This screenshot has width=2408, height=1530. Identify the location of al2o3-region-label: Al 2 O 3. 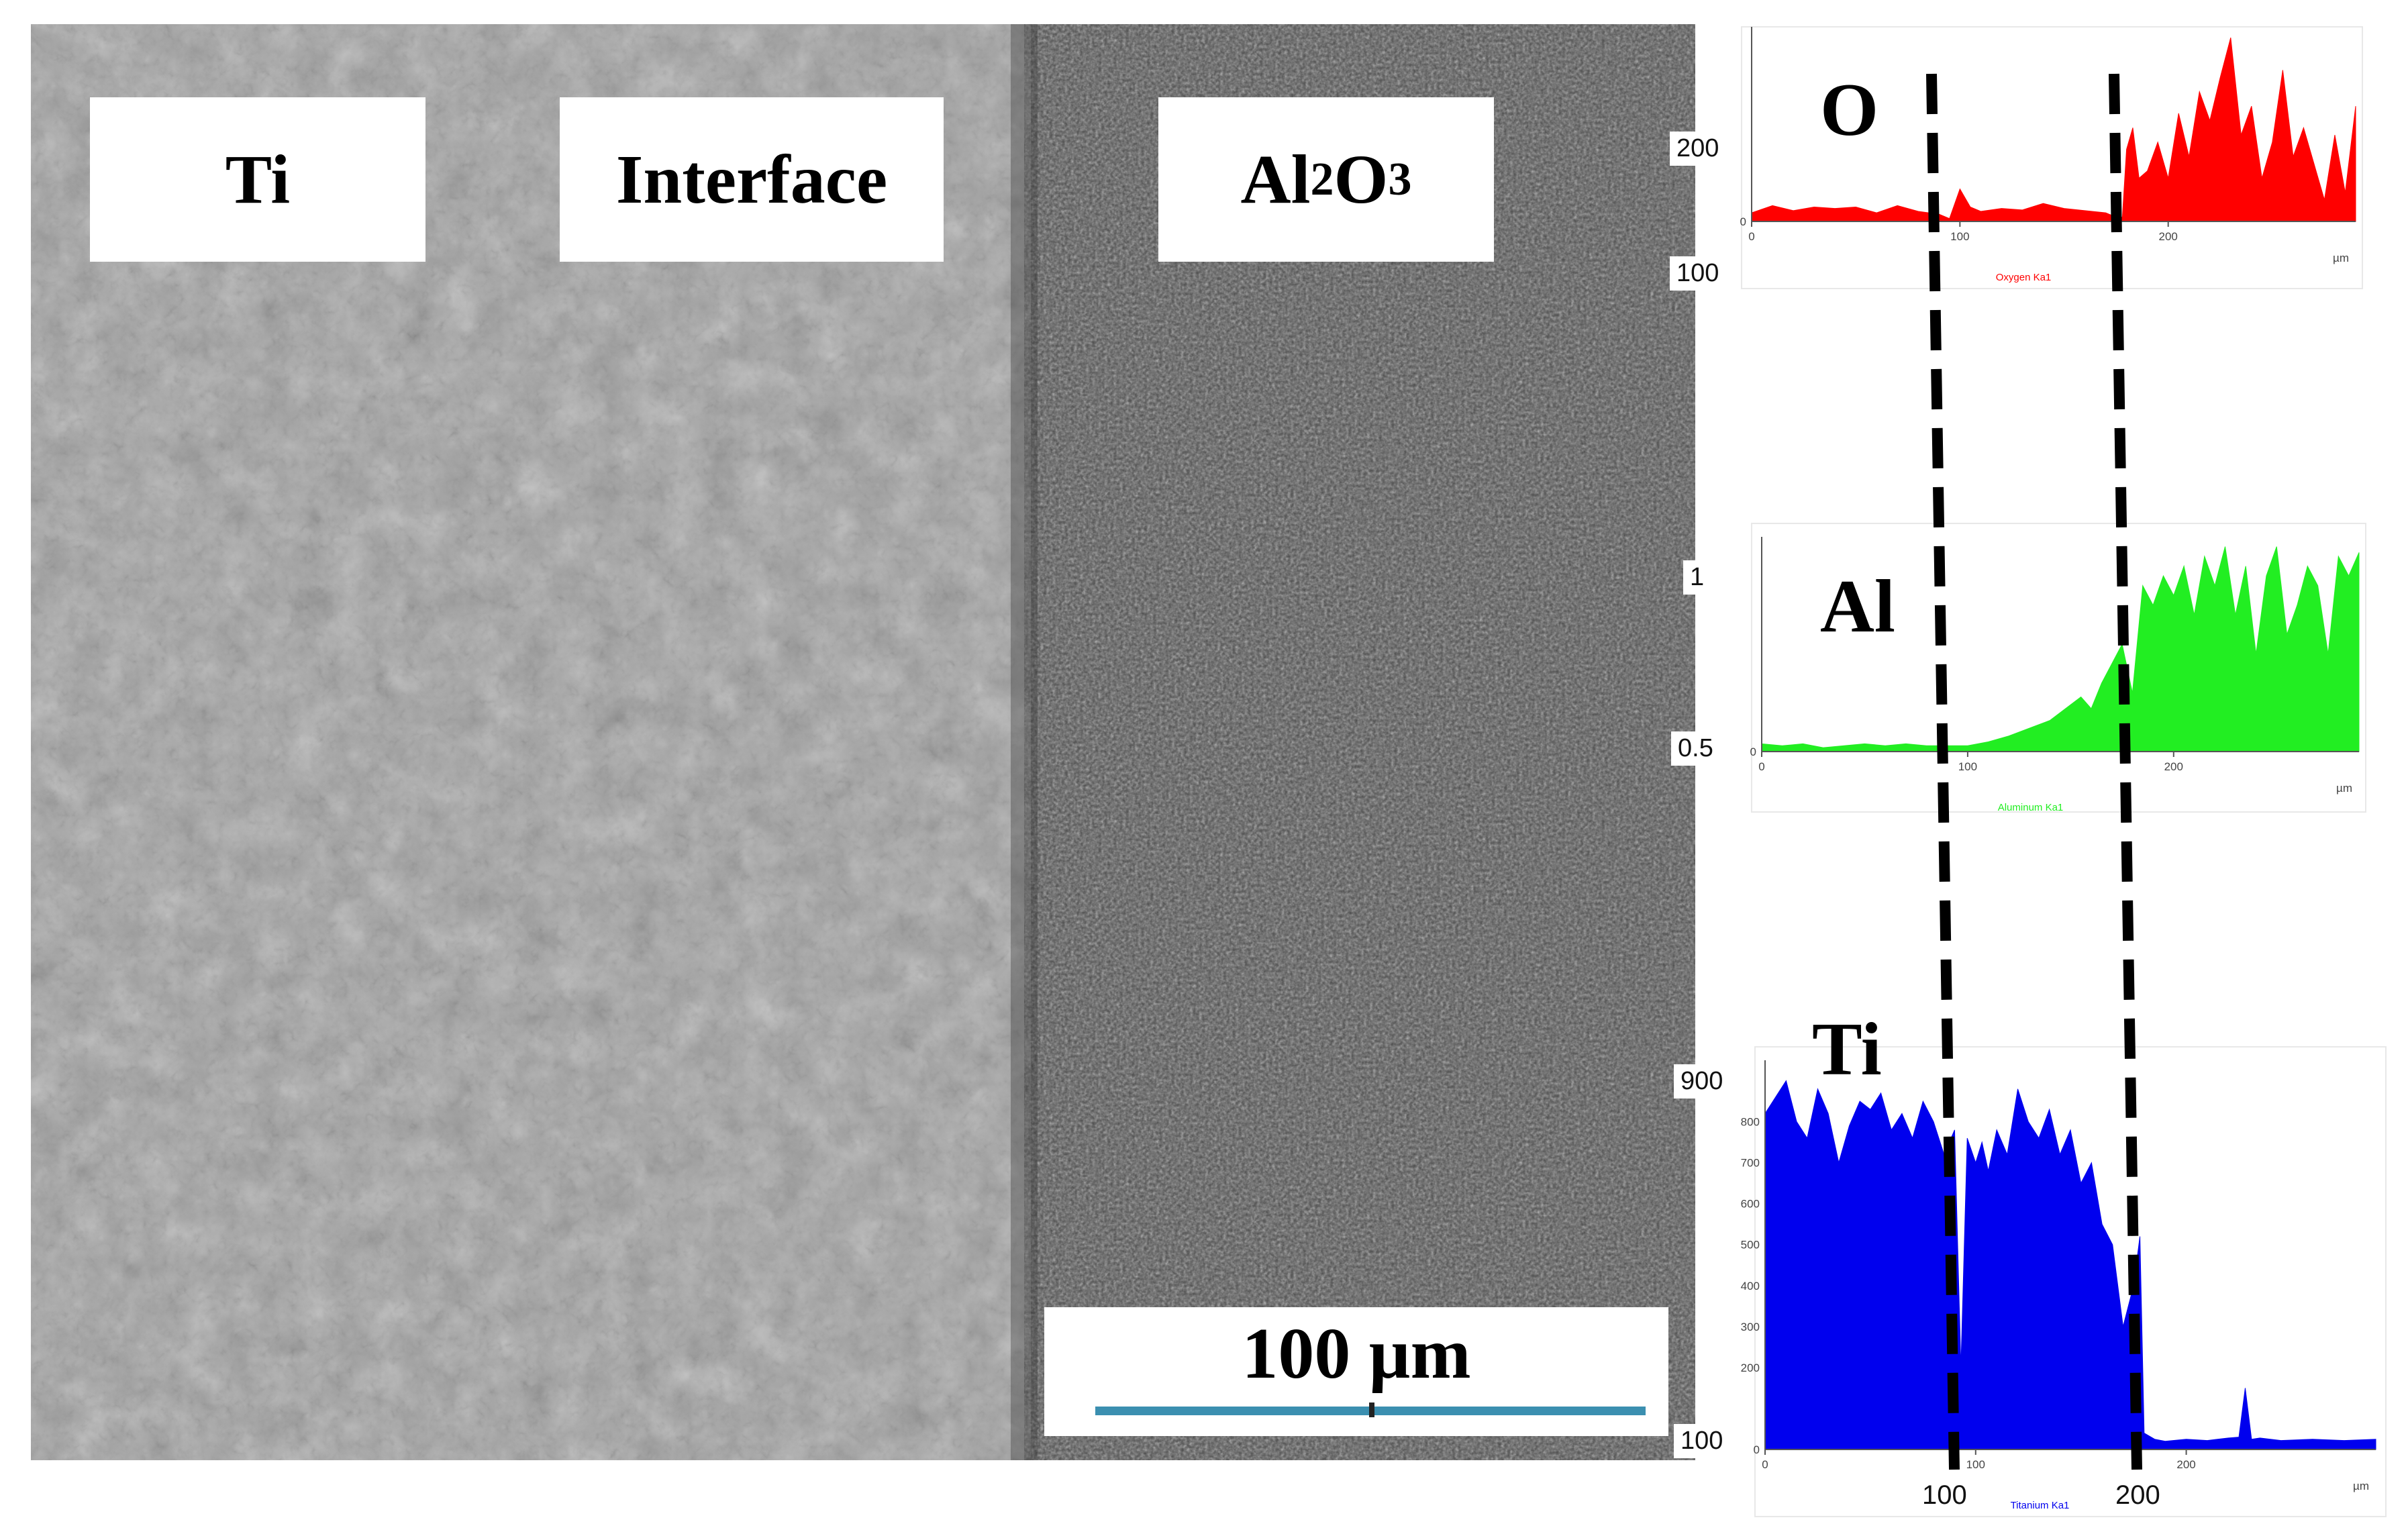
(1326, 179).